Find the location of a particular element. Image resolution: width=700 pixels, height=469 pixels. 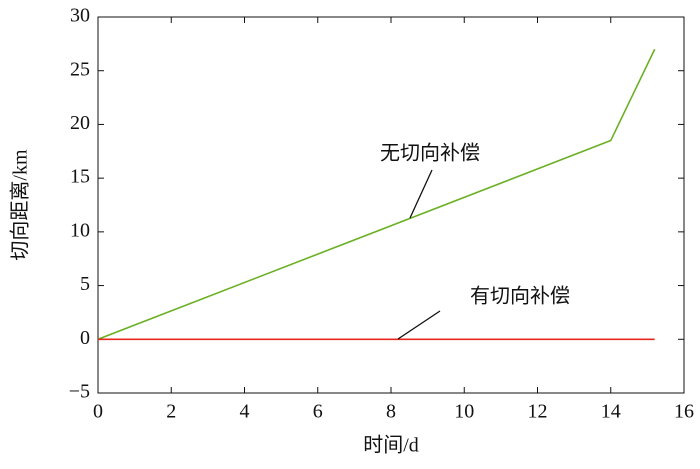

x-tick-label: 4 is located at coordinates (245, 412).